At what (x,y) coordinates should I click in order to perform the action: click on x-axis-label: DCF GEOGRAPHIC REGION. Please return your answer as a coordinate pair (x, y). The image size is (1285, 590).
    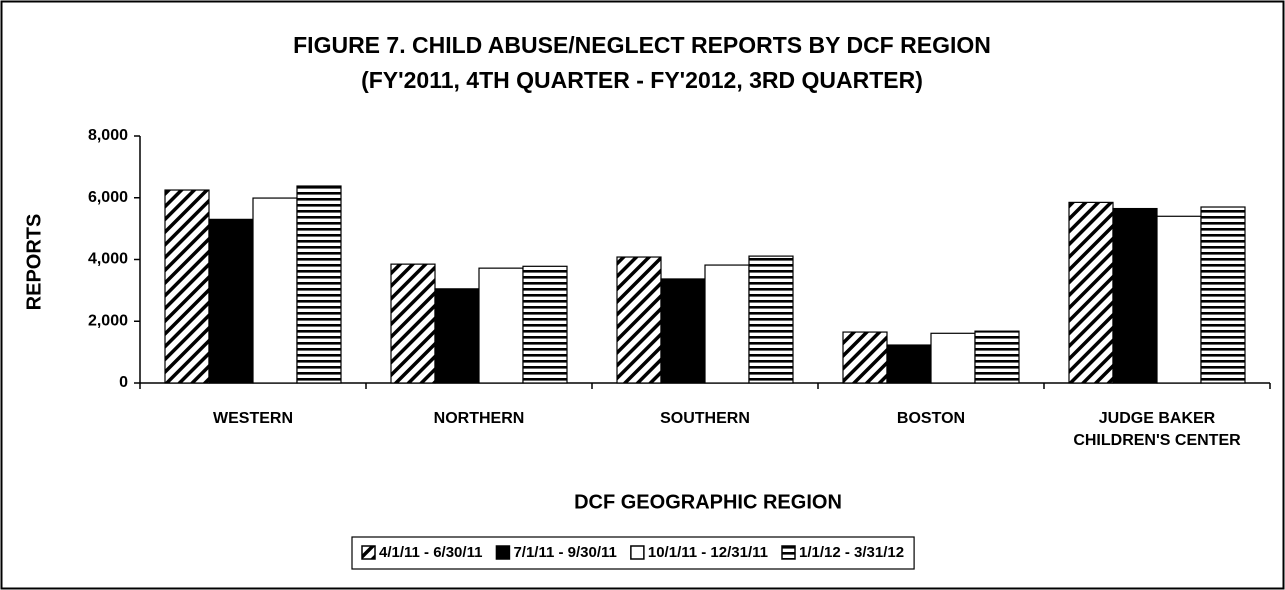
    Looking at the image, I should click on (708, 502).